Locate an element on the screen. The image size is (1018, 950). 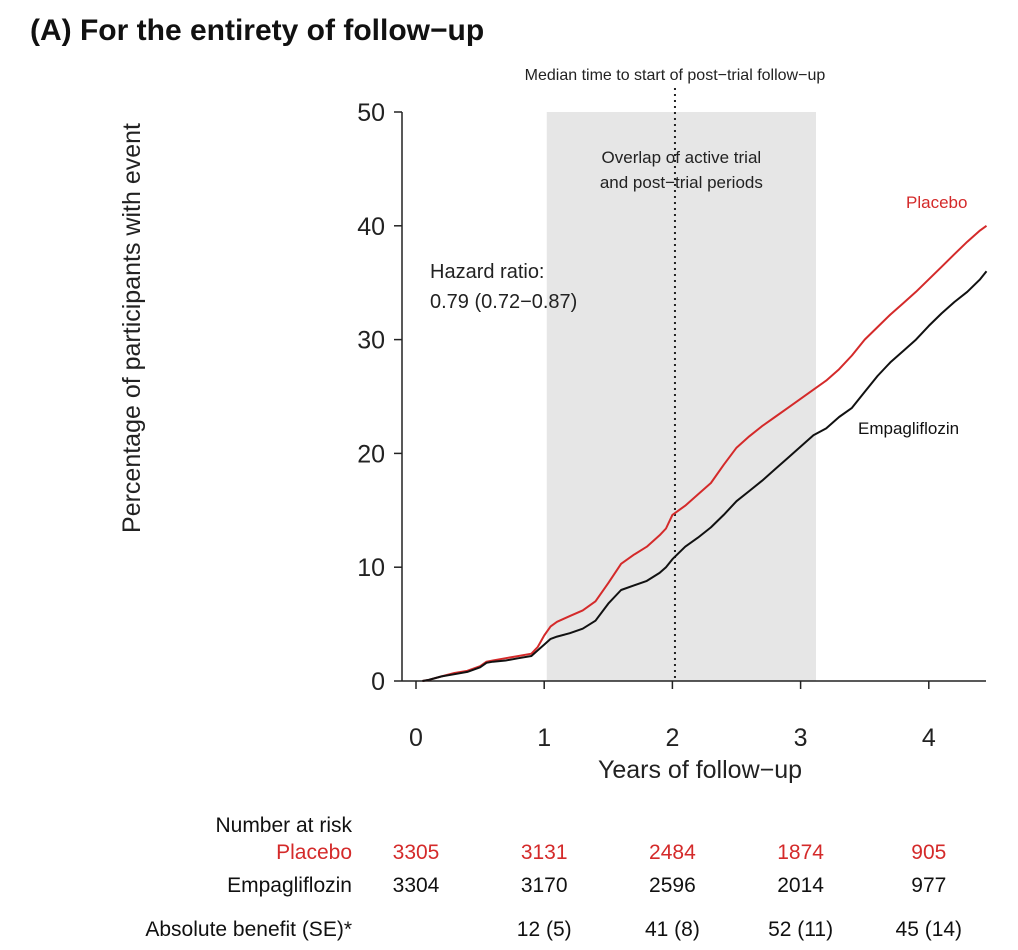
y-tick-label: 10 is located at coordinates (371, 568).